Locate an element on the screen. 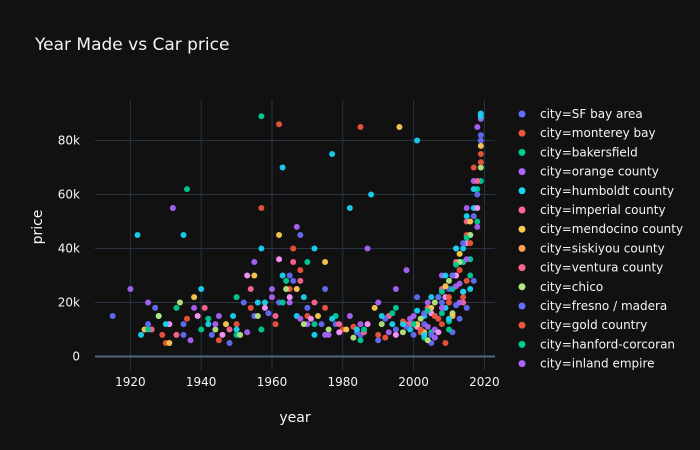 This screenshot has width=700, height=450. legend-label: city=fresno / madera is located at coordinates (603, 306).